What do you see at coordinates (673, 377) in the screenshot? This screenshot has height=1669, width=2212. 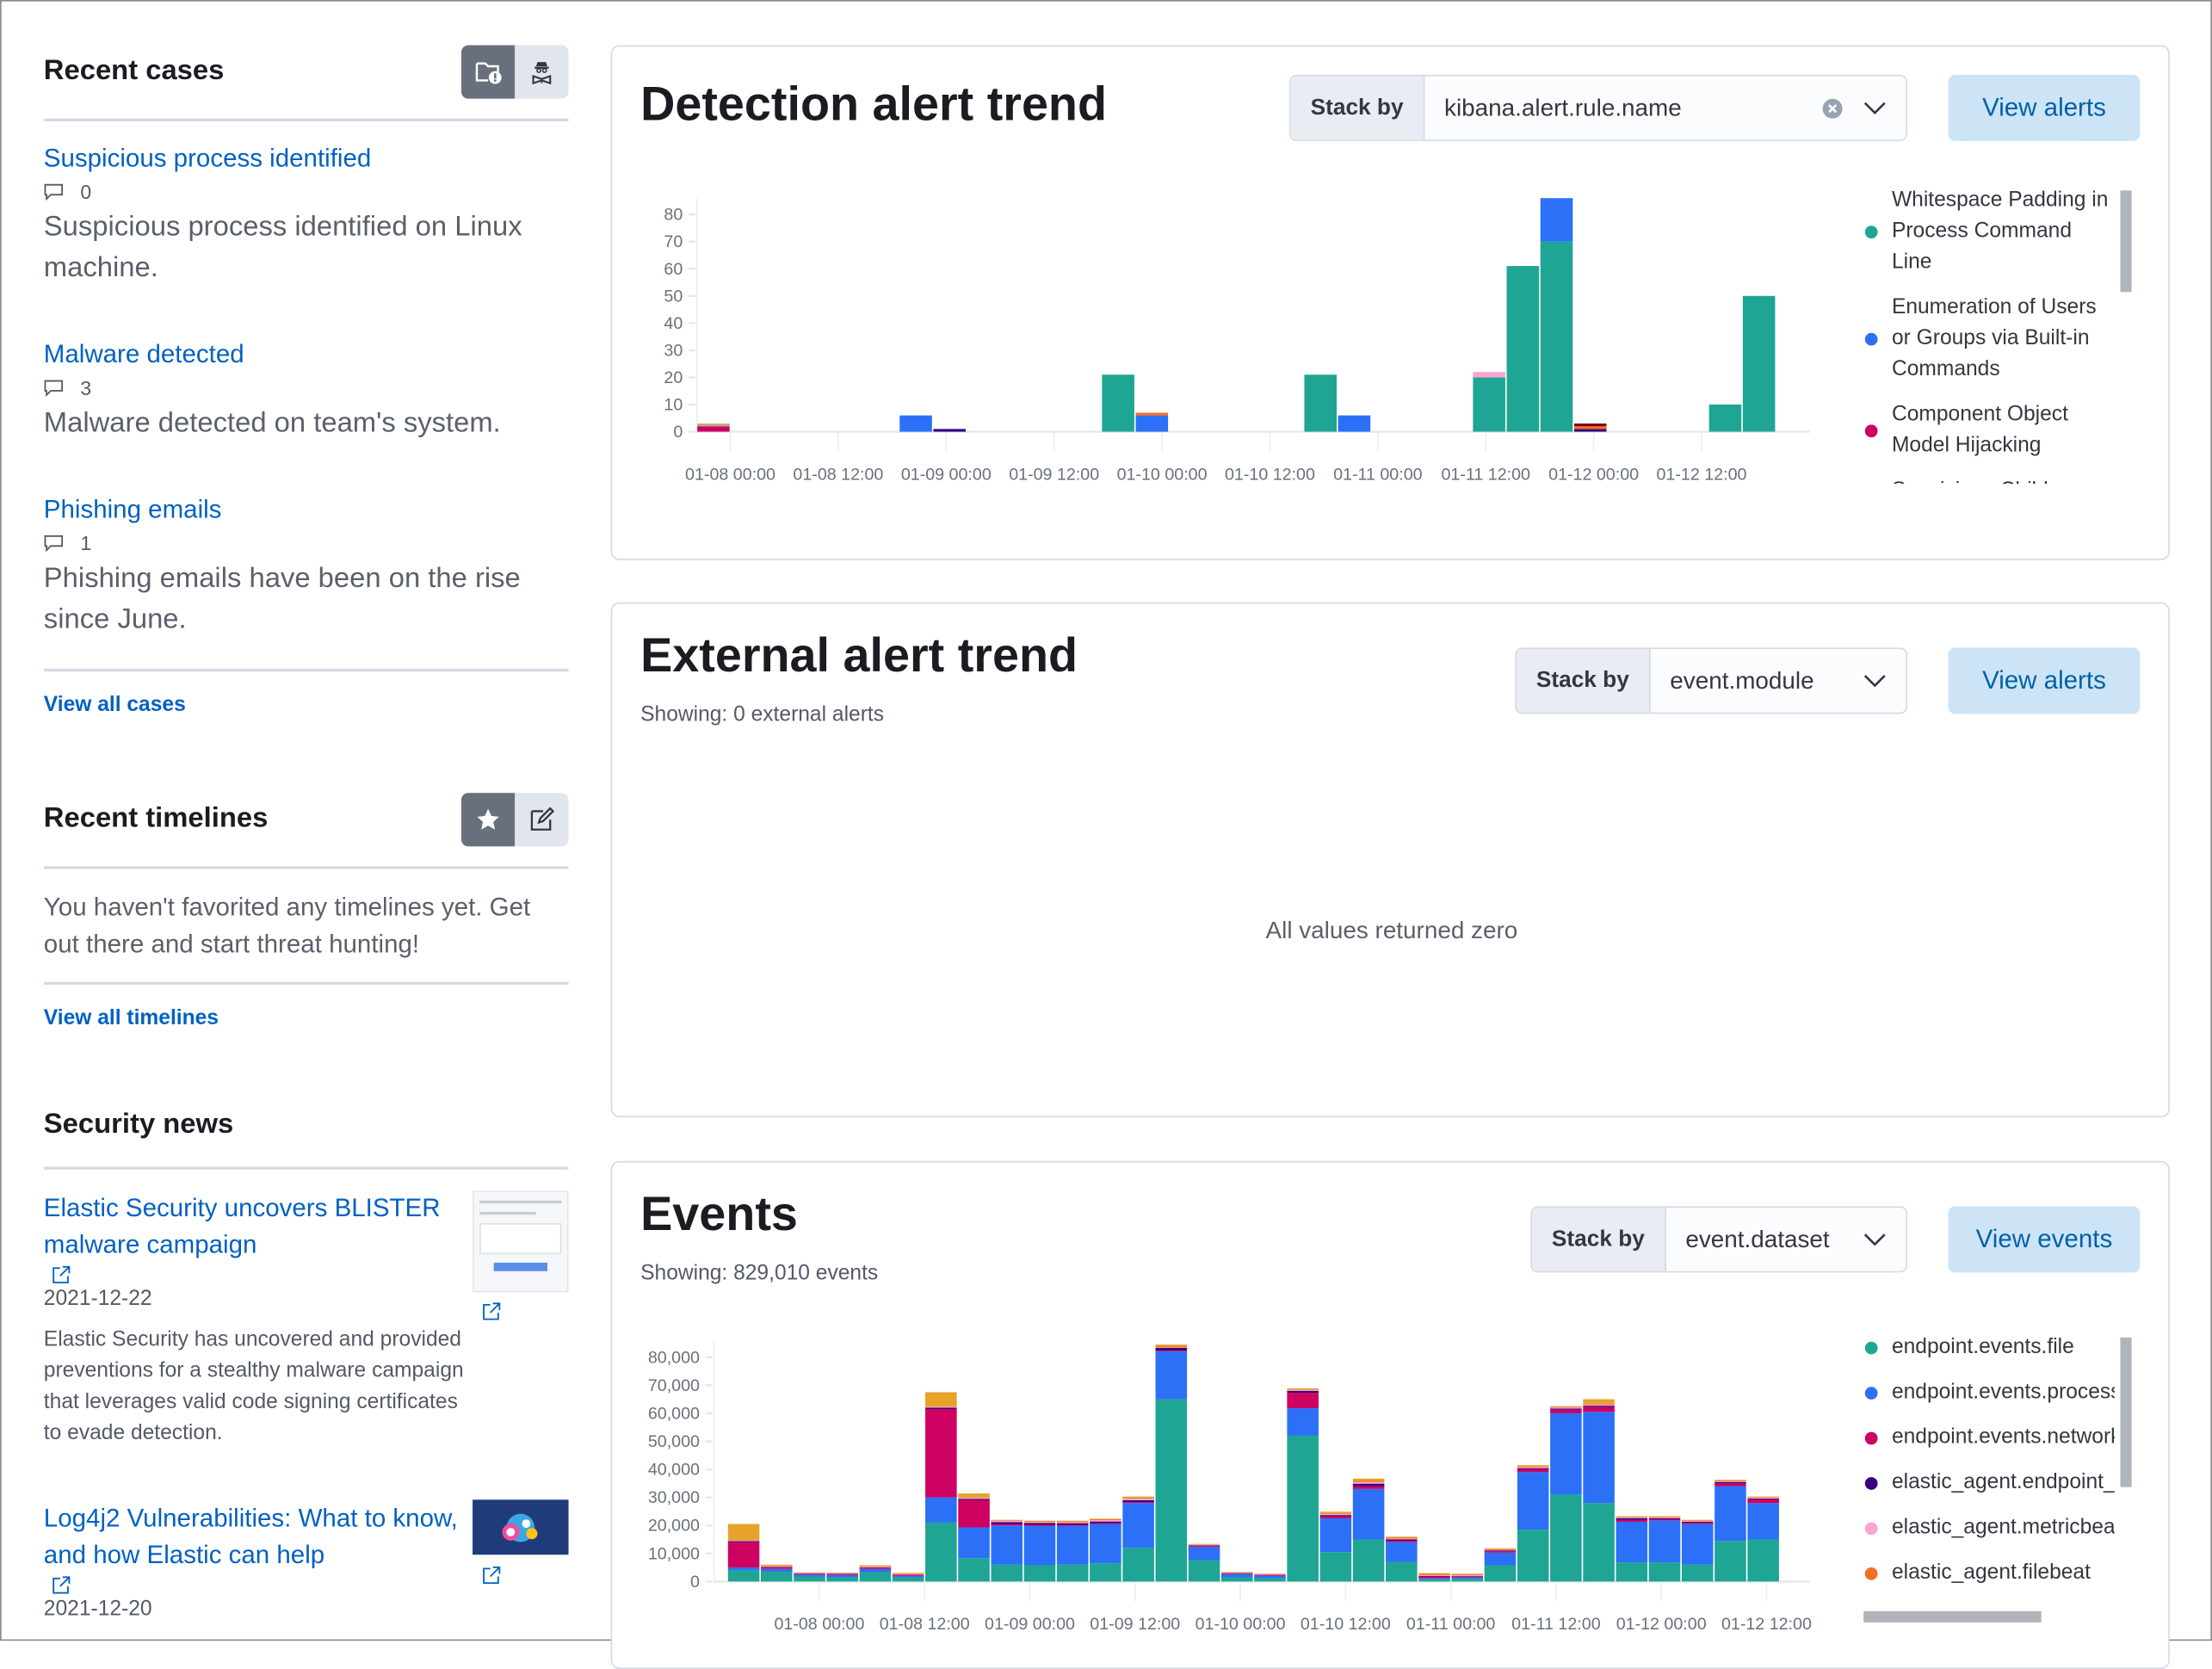 I see `y-tick-label: 20` at bounding box center [673, 377].